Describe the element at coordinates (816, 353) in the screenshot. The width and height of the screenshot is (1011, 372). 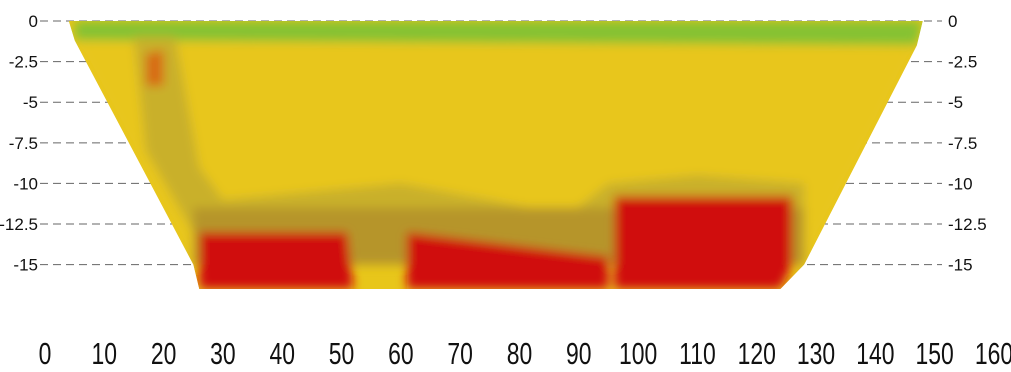
I see `x-tick-label: 130` at that location.